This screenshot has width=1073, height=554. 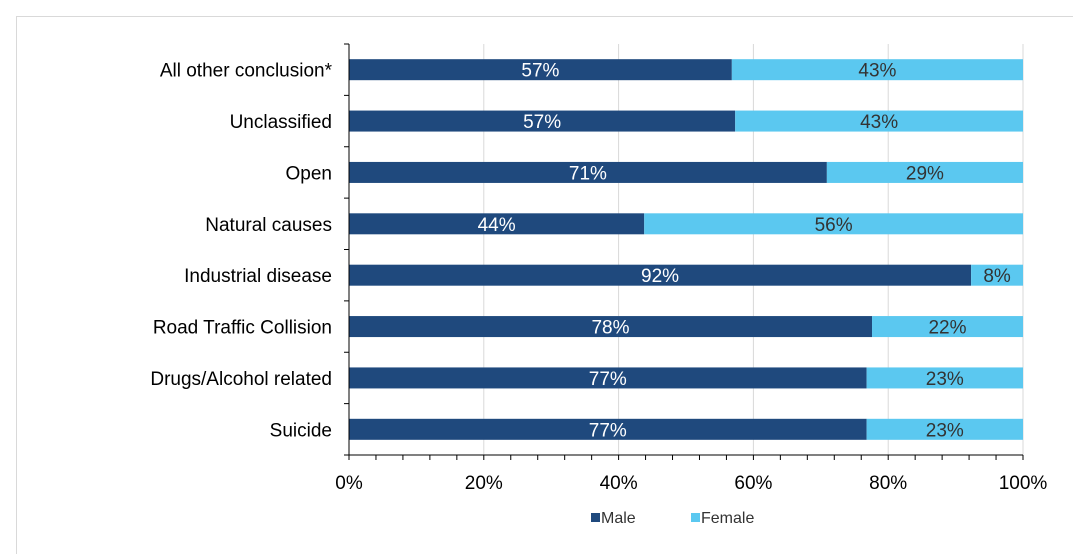 What do you see at coordinates (753, 483) in the screenshot?
I see `x-tick-label: 60%` at bounding box center [753, 483].